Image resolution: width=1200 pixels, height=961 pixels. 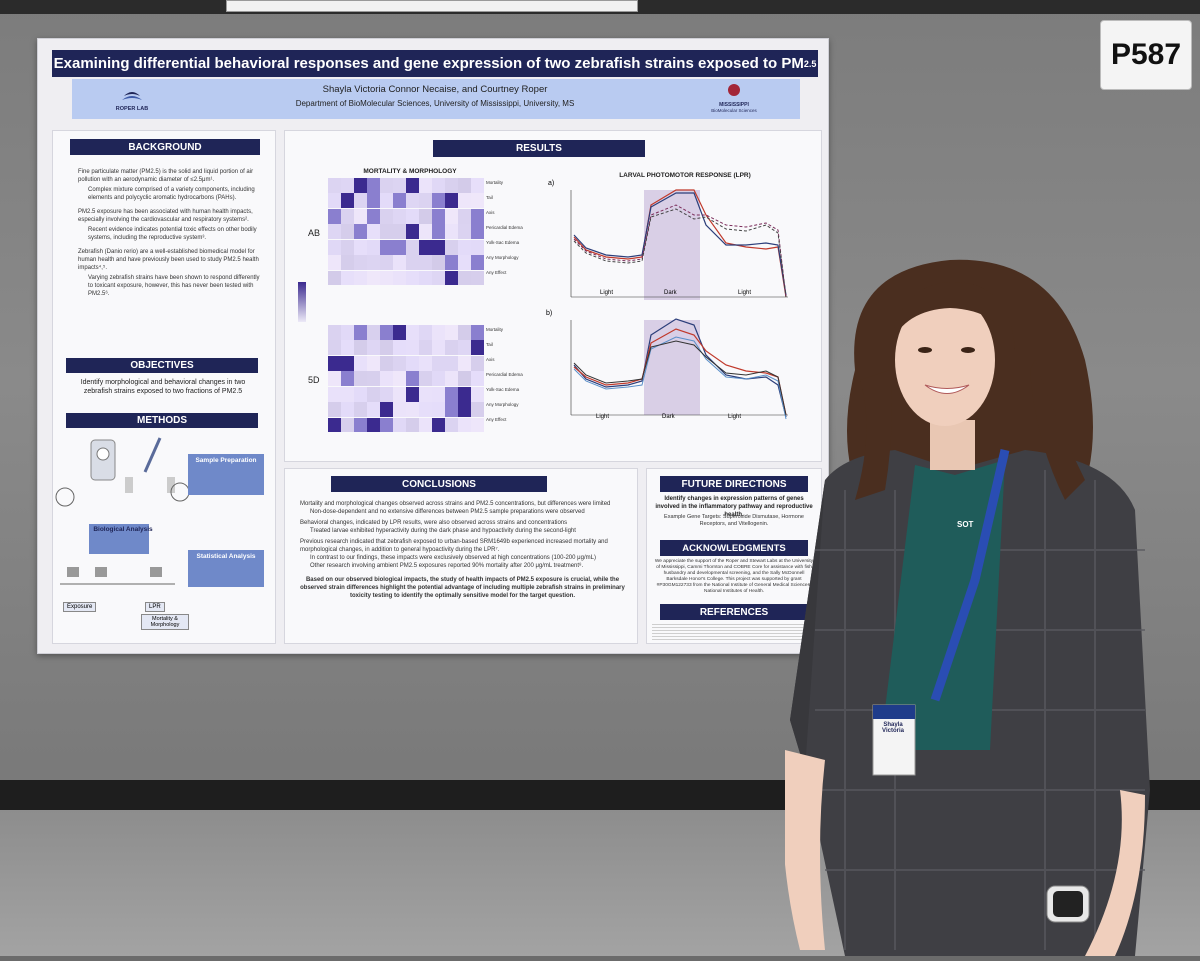 I want to click on biological-analysis-label: Biological Analysis, so click(x=123, y=529).